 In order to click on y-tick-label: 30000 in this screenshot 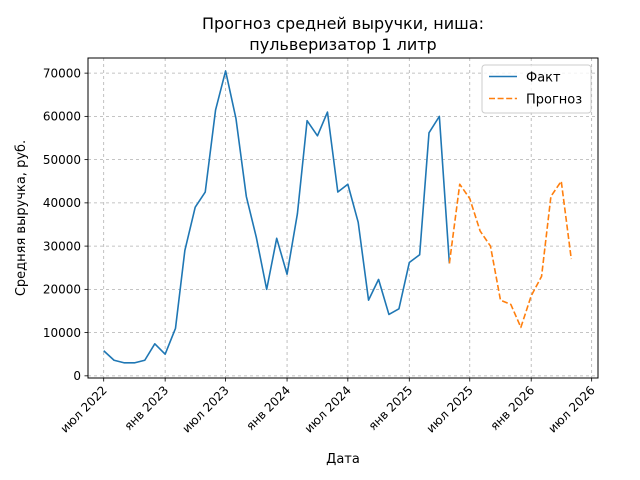, I will do `click(62, 246)`.